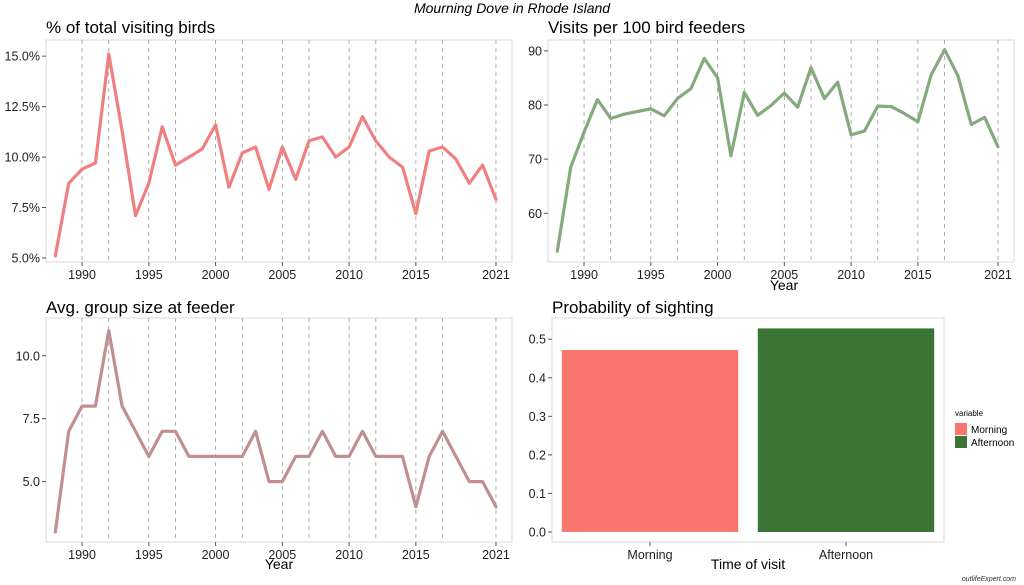  I want to click on y-tick-label: 60, so click(535, 214).